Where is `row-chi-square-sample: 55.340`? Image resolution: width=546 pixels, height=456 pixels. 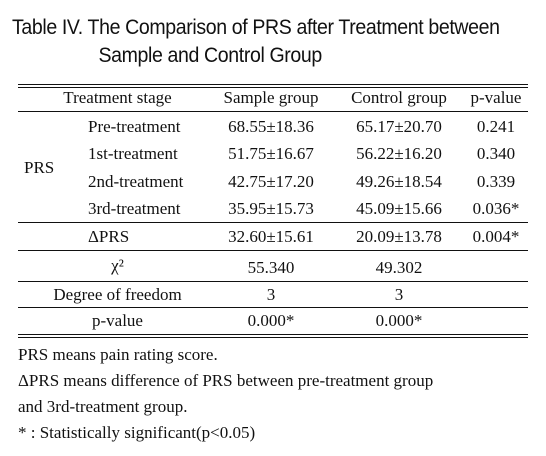
row-chi-square-sample: 55.340 is located at coordinates (271, 267).